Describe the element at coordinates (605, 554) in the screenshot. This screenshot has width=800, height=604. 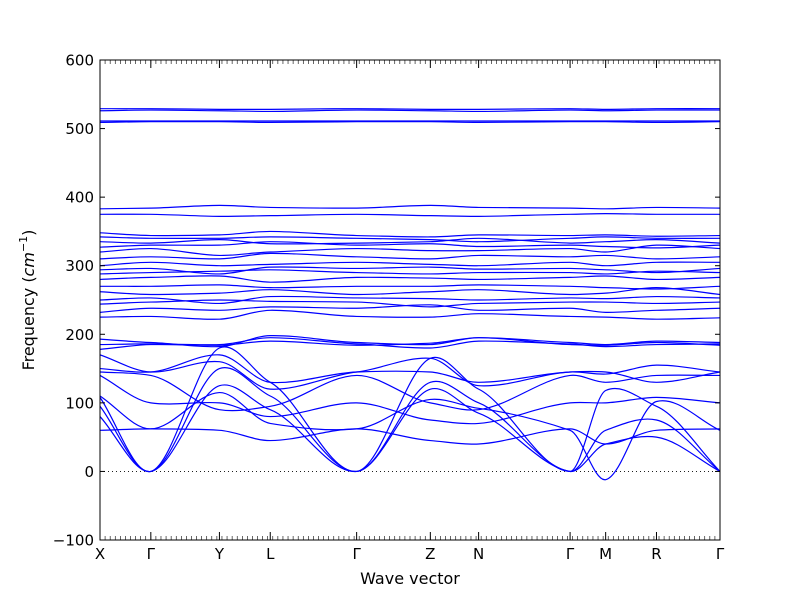
I see `x-tick-label: M` at that location.